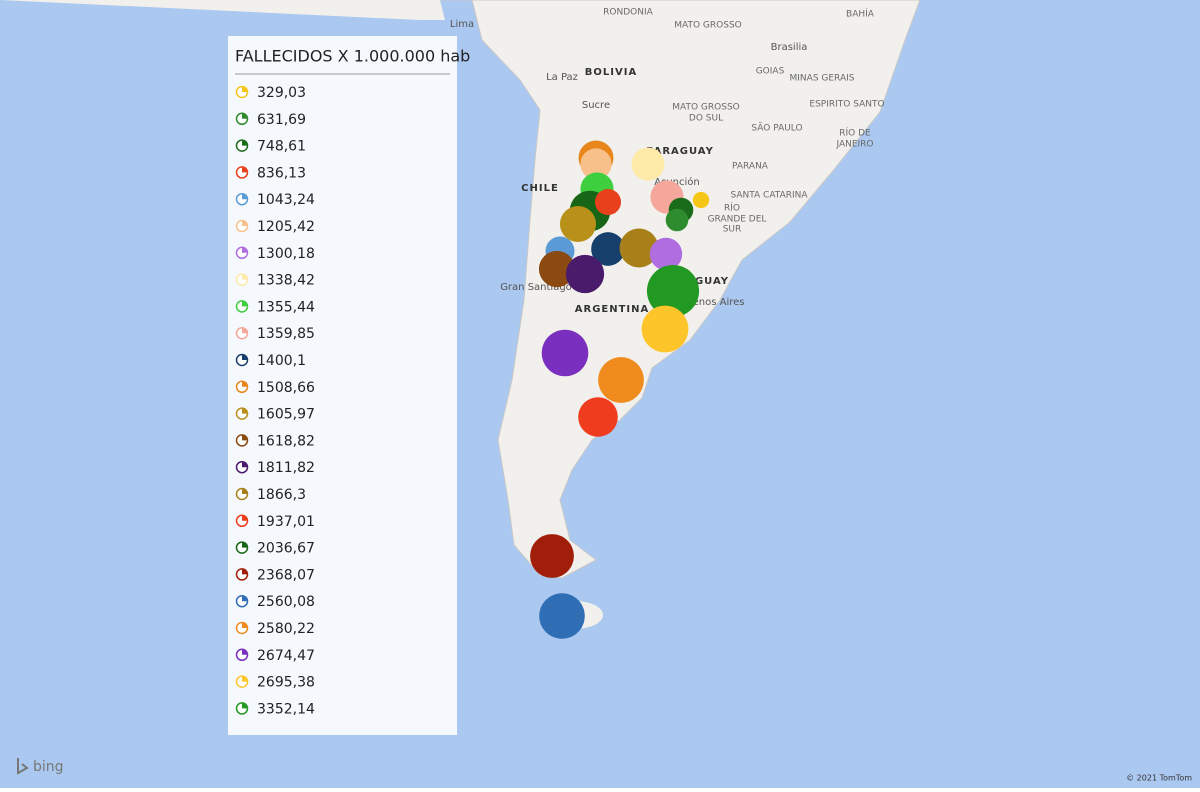 The image size is (1200, 792). I want to click on legend-label: 3352,14, so click(286, 709).